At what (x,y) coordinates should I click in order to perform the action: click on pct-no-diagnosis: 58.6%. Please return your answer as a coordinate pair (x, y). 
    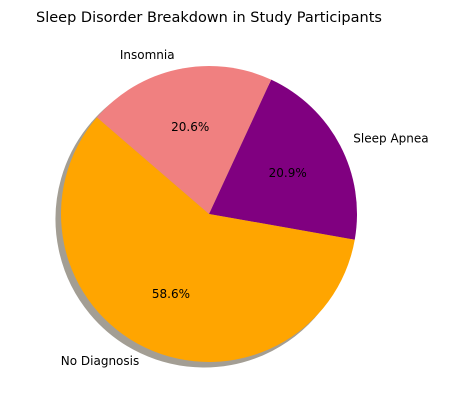
    Looking at the image, I should click on (171, 294).